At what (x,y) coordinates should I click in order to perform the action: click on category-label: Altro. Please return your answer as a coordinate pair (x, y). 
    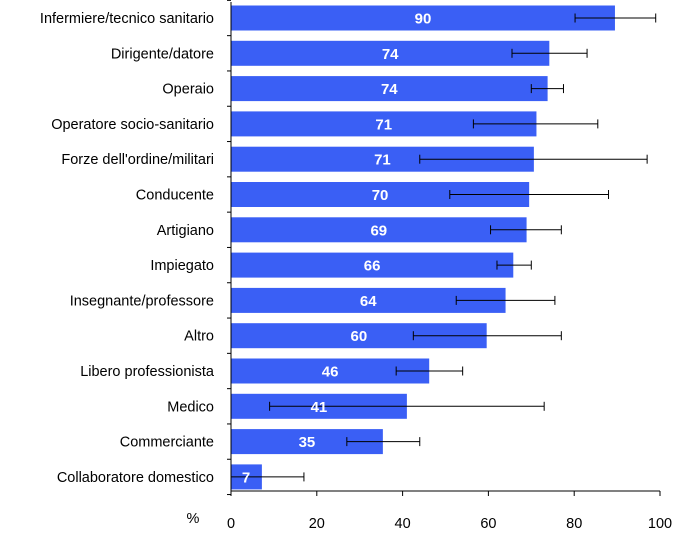
    Looking at the image, I should click on (199, 337).